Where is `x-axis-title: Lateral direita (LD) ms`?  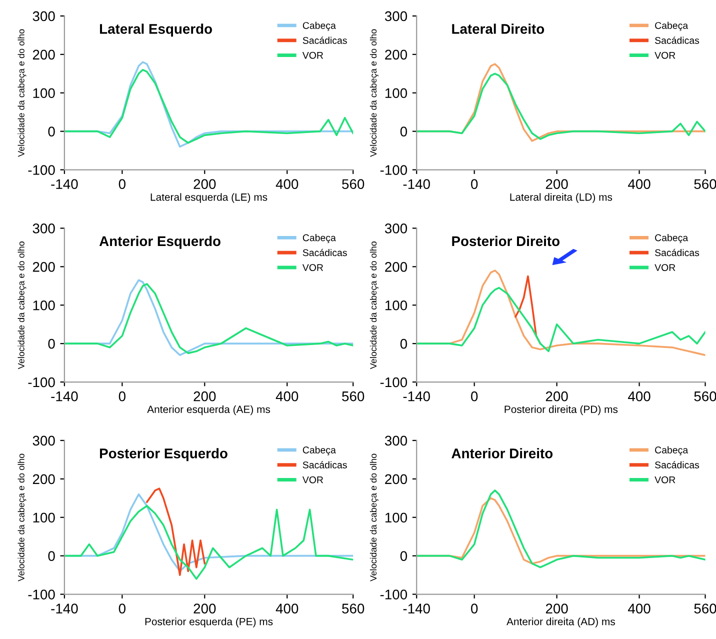
x-axis-title: Lateral direita (LD) ms is located at coordinates (561, 198).